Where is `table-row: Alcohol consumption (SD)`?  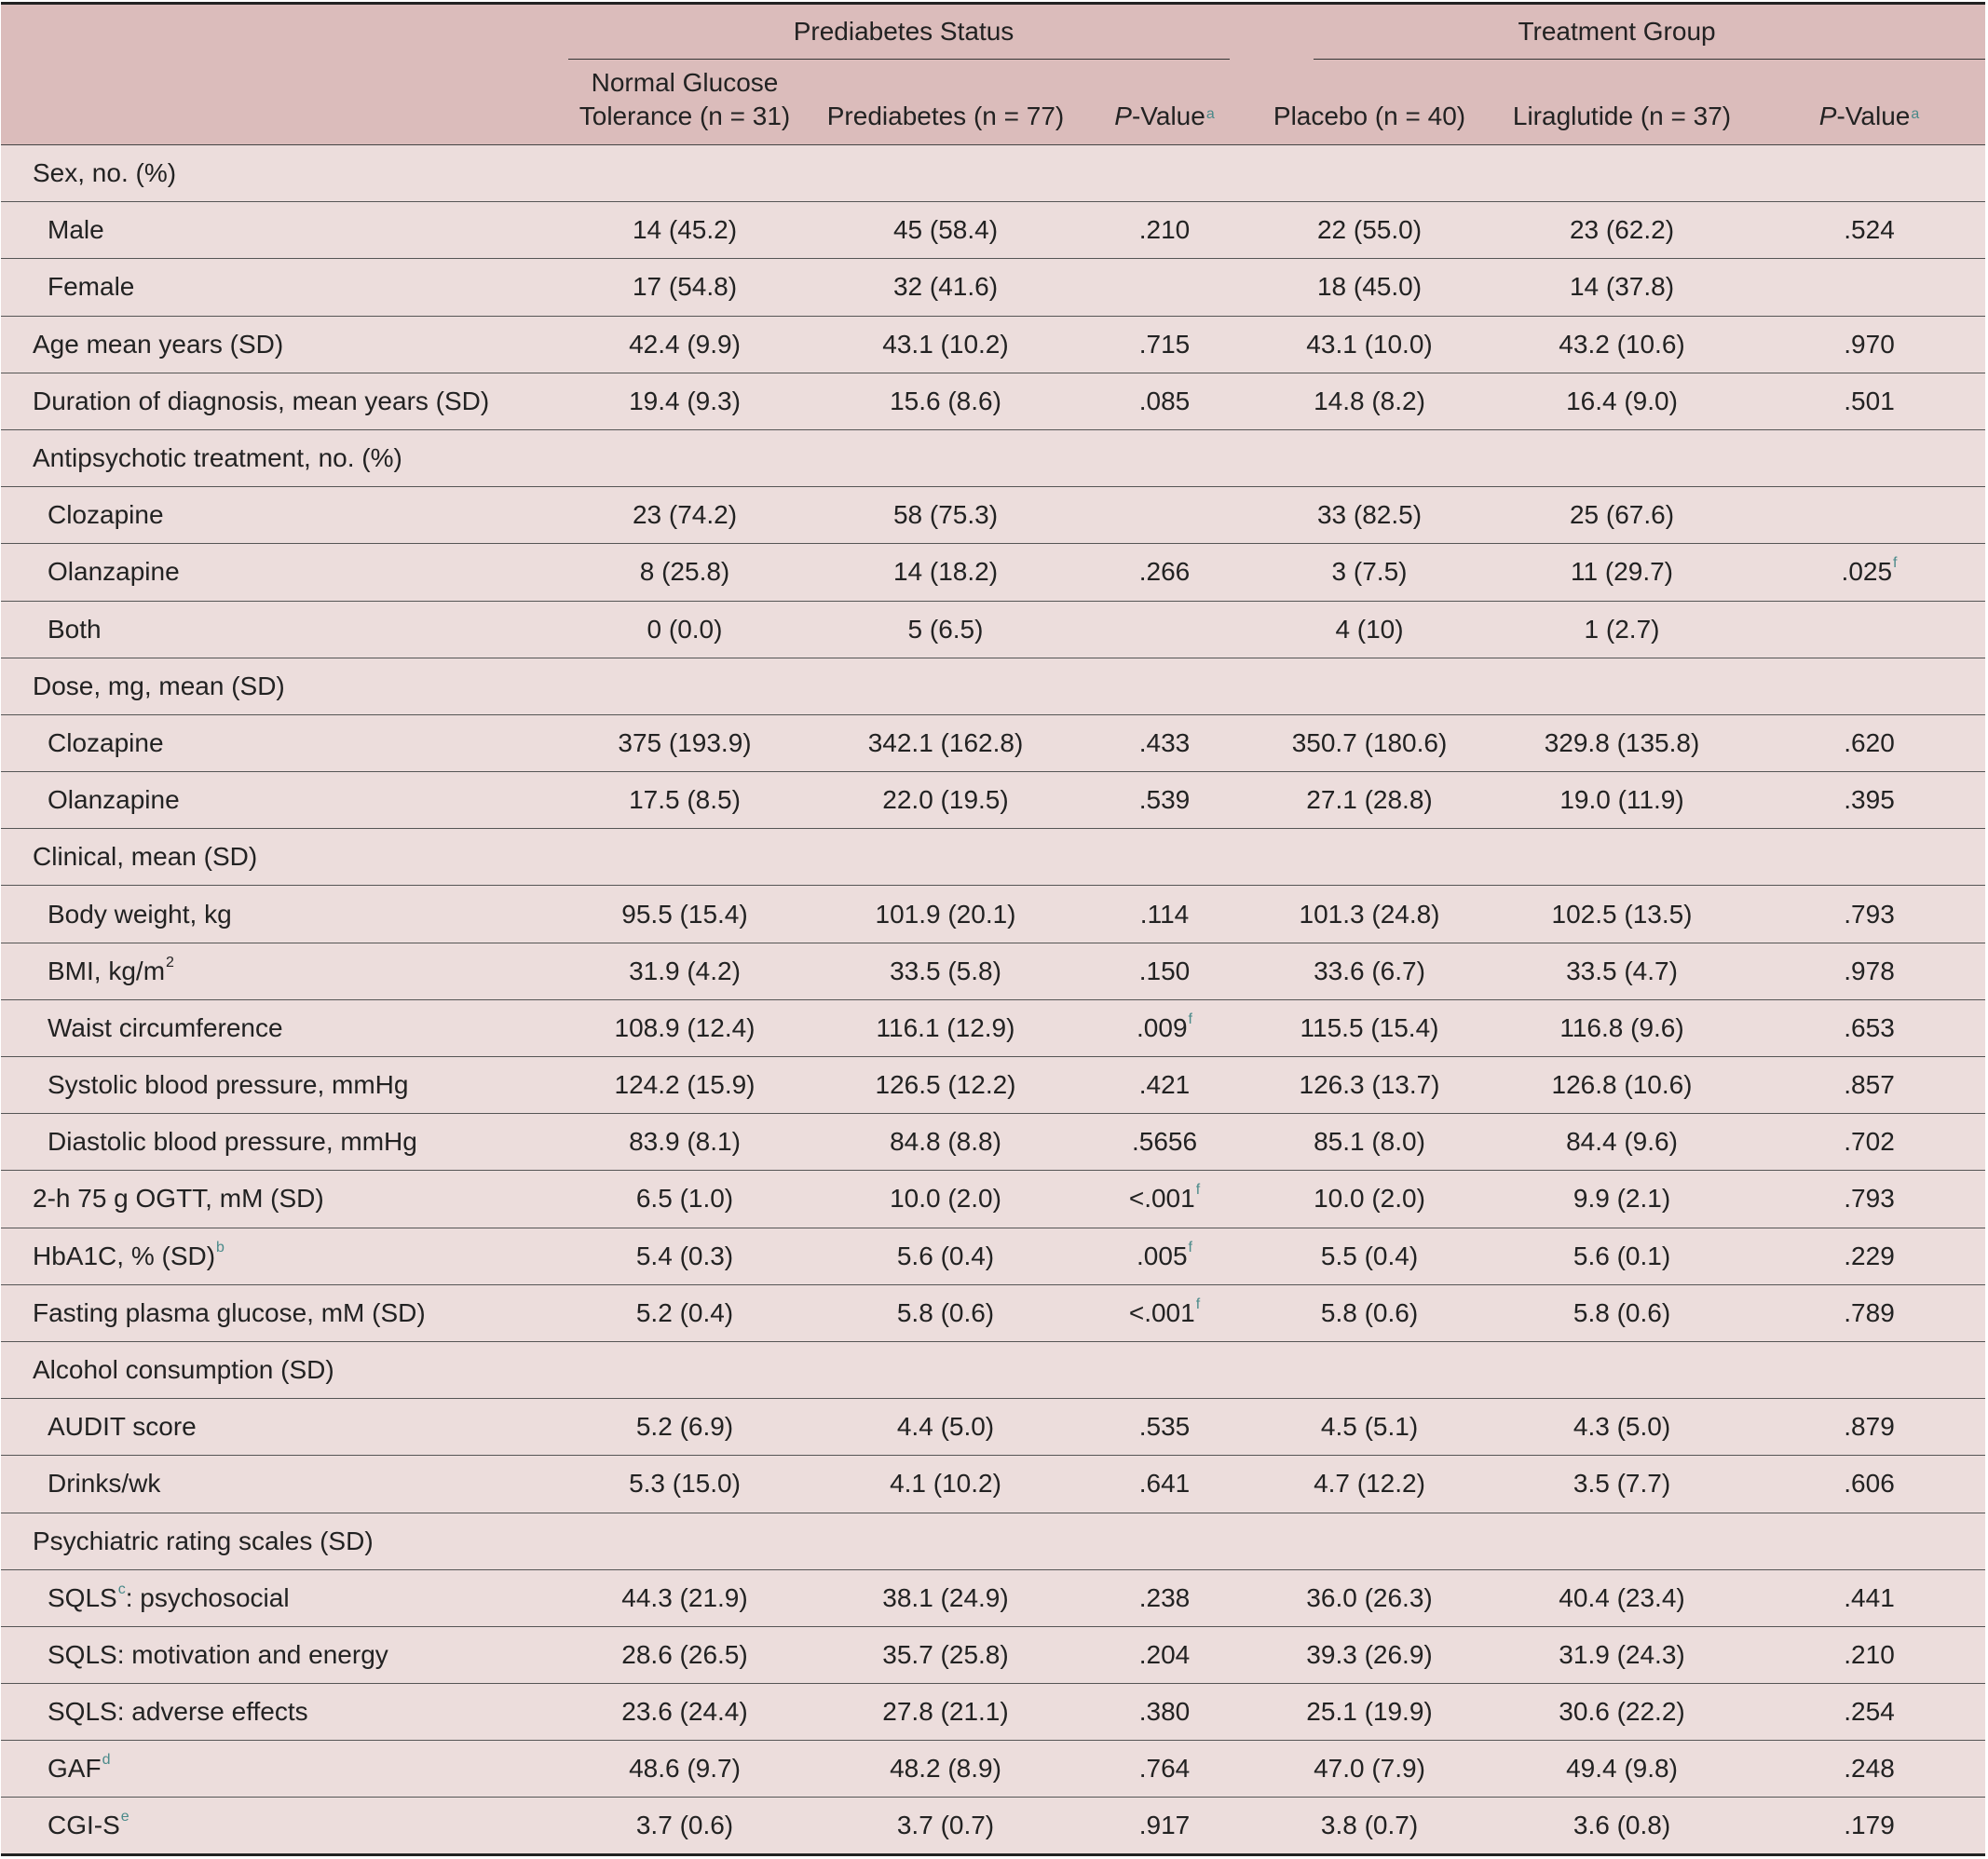 table-row: Alcohol consumption (SD) is located at coordinates (994, 1370).